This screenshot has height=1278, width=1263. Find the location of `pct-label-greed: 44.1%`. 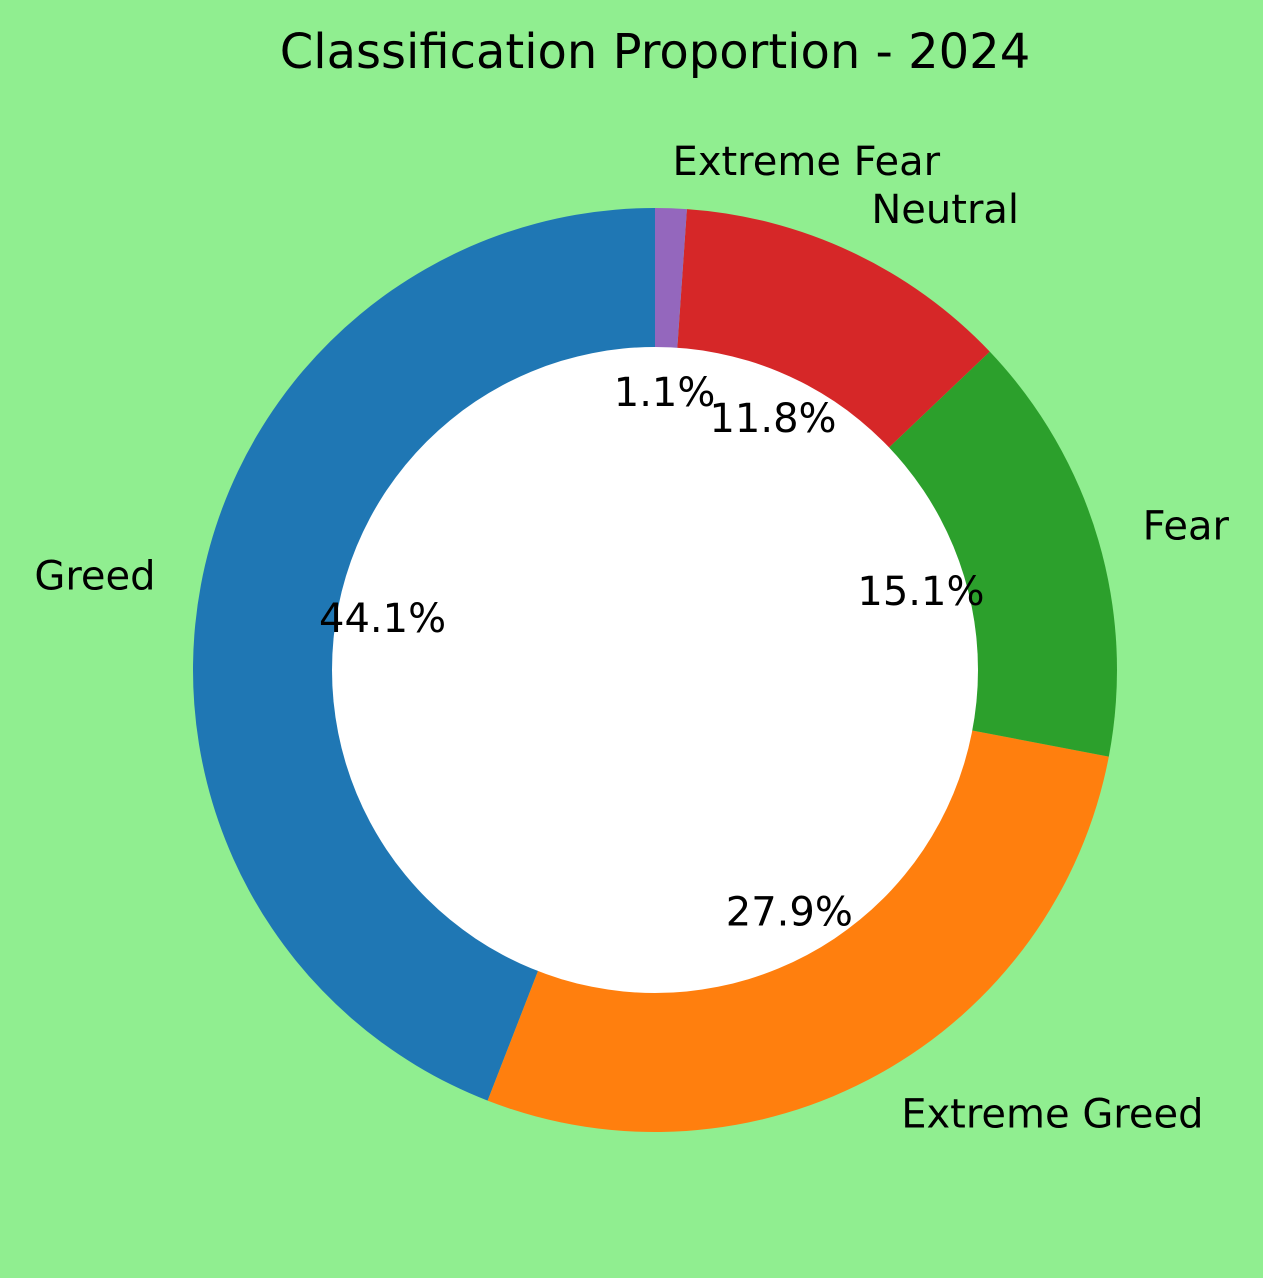

pct-label-greed: 44.1% is located at coordinates (382, 619).